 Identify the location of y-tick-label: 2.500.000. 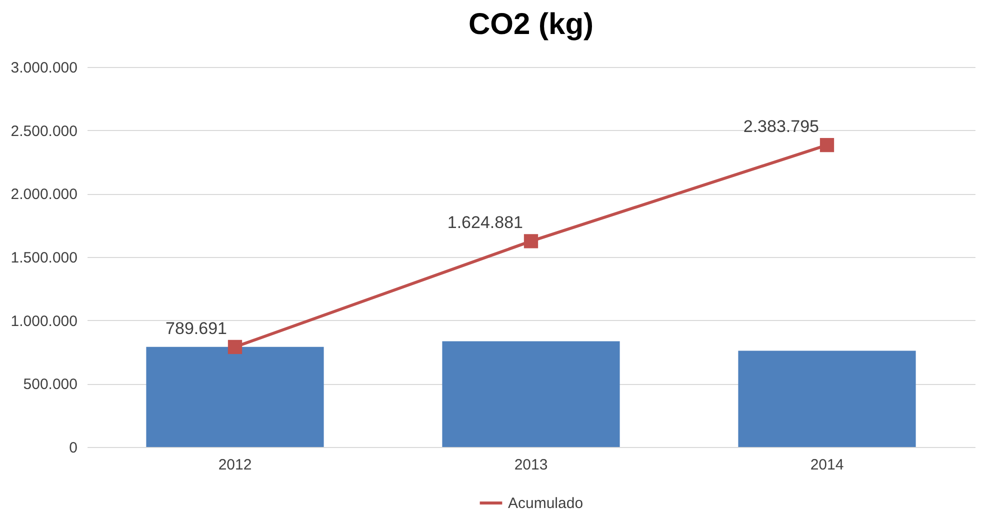
(44, 131).